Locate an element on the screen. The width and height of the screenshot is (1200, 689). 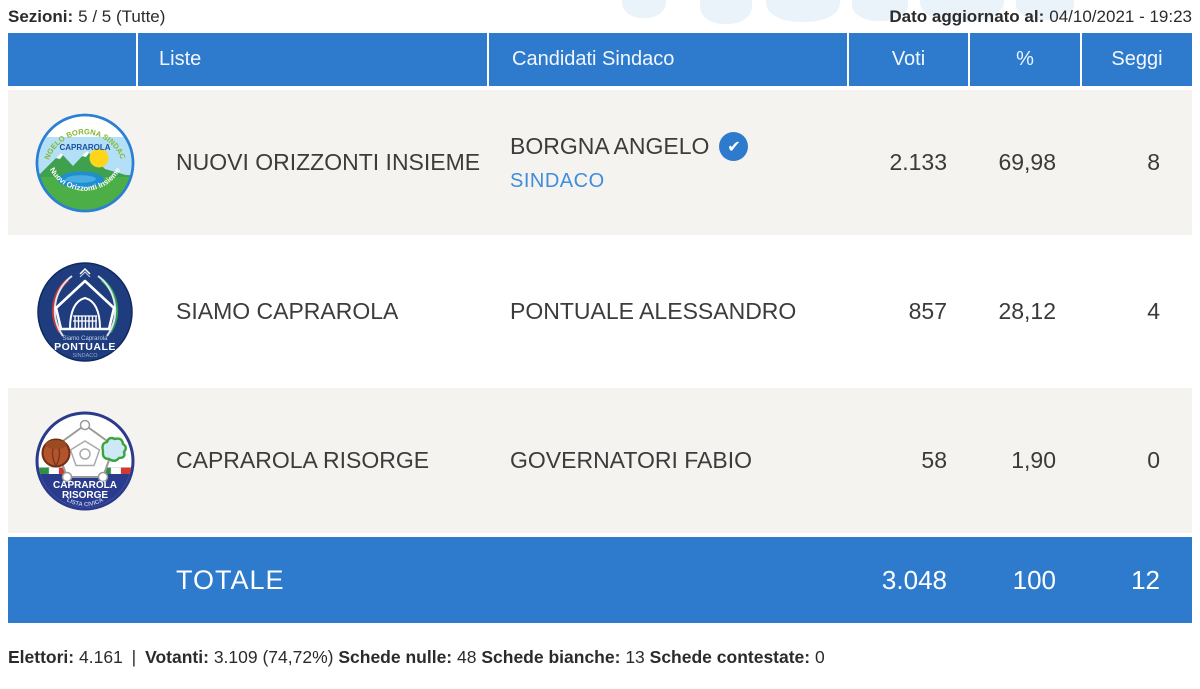
total-logo-spacer is located at coordinates (72, 580).